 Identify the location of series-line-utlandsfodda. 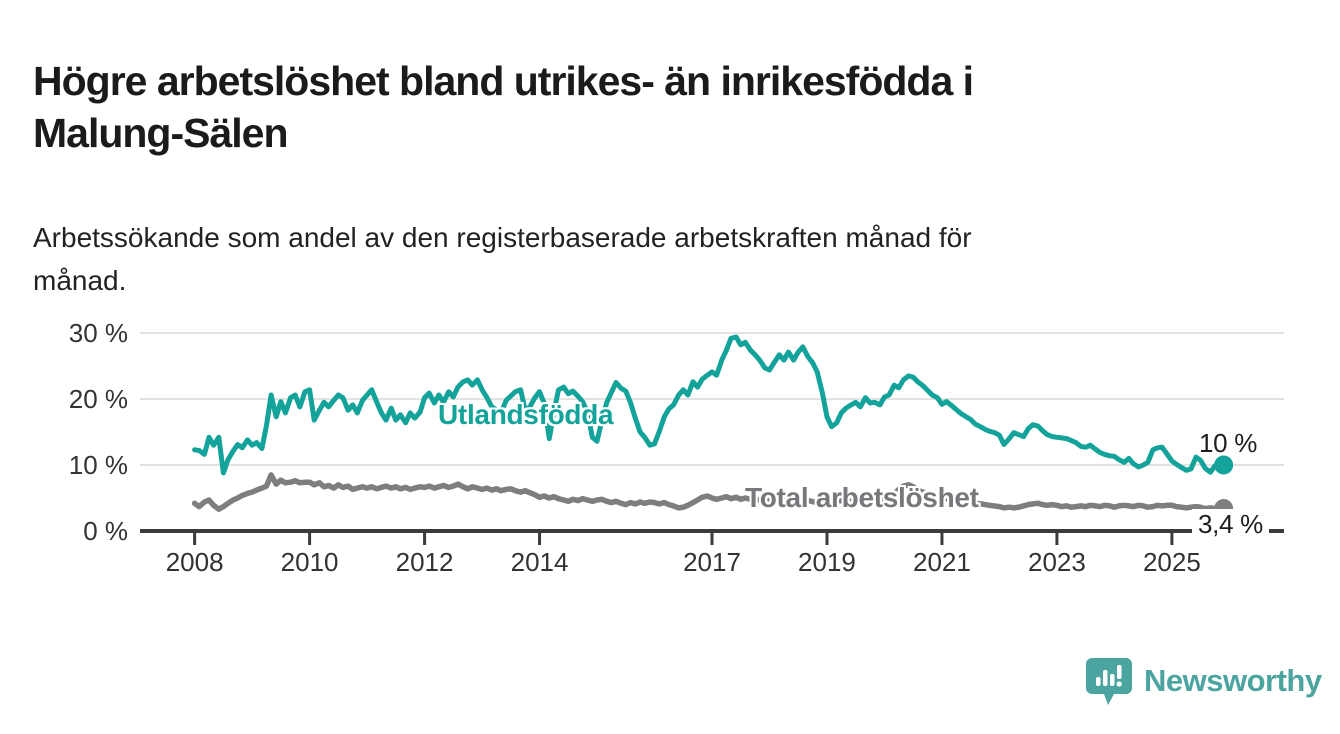
(709, 405).